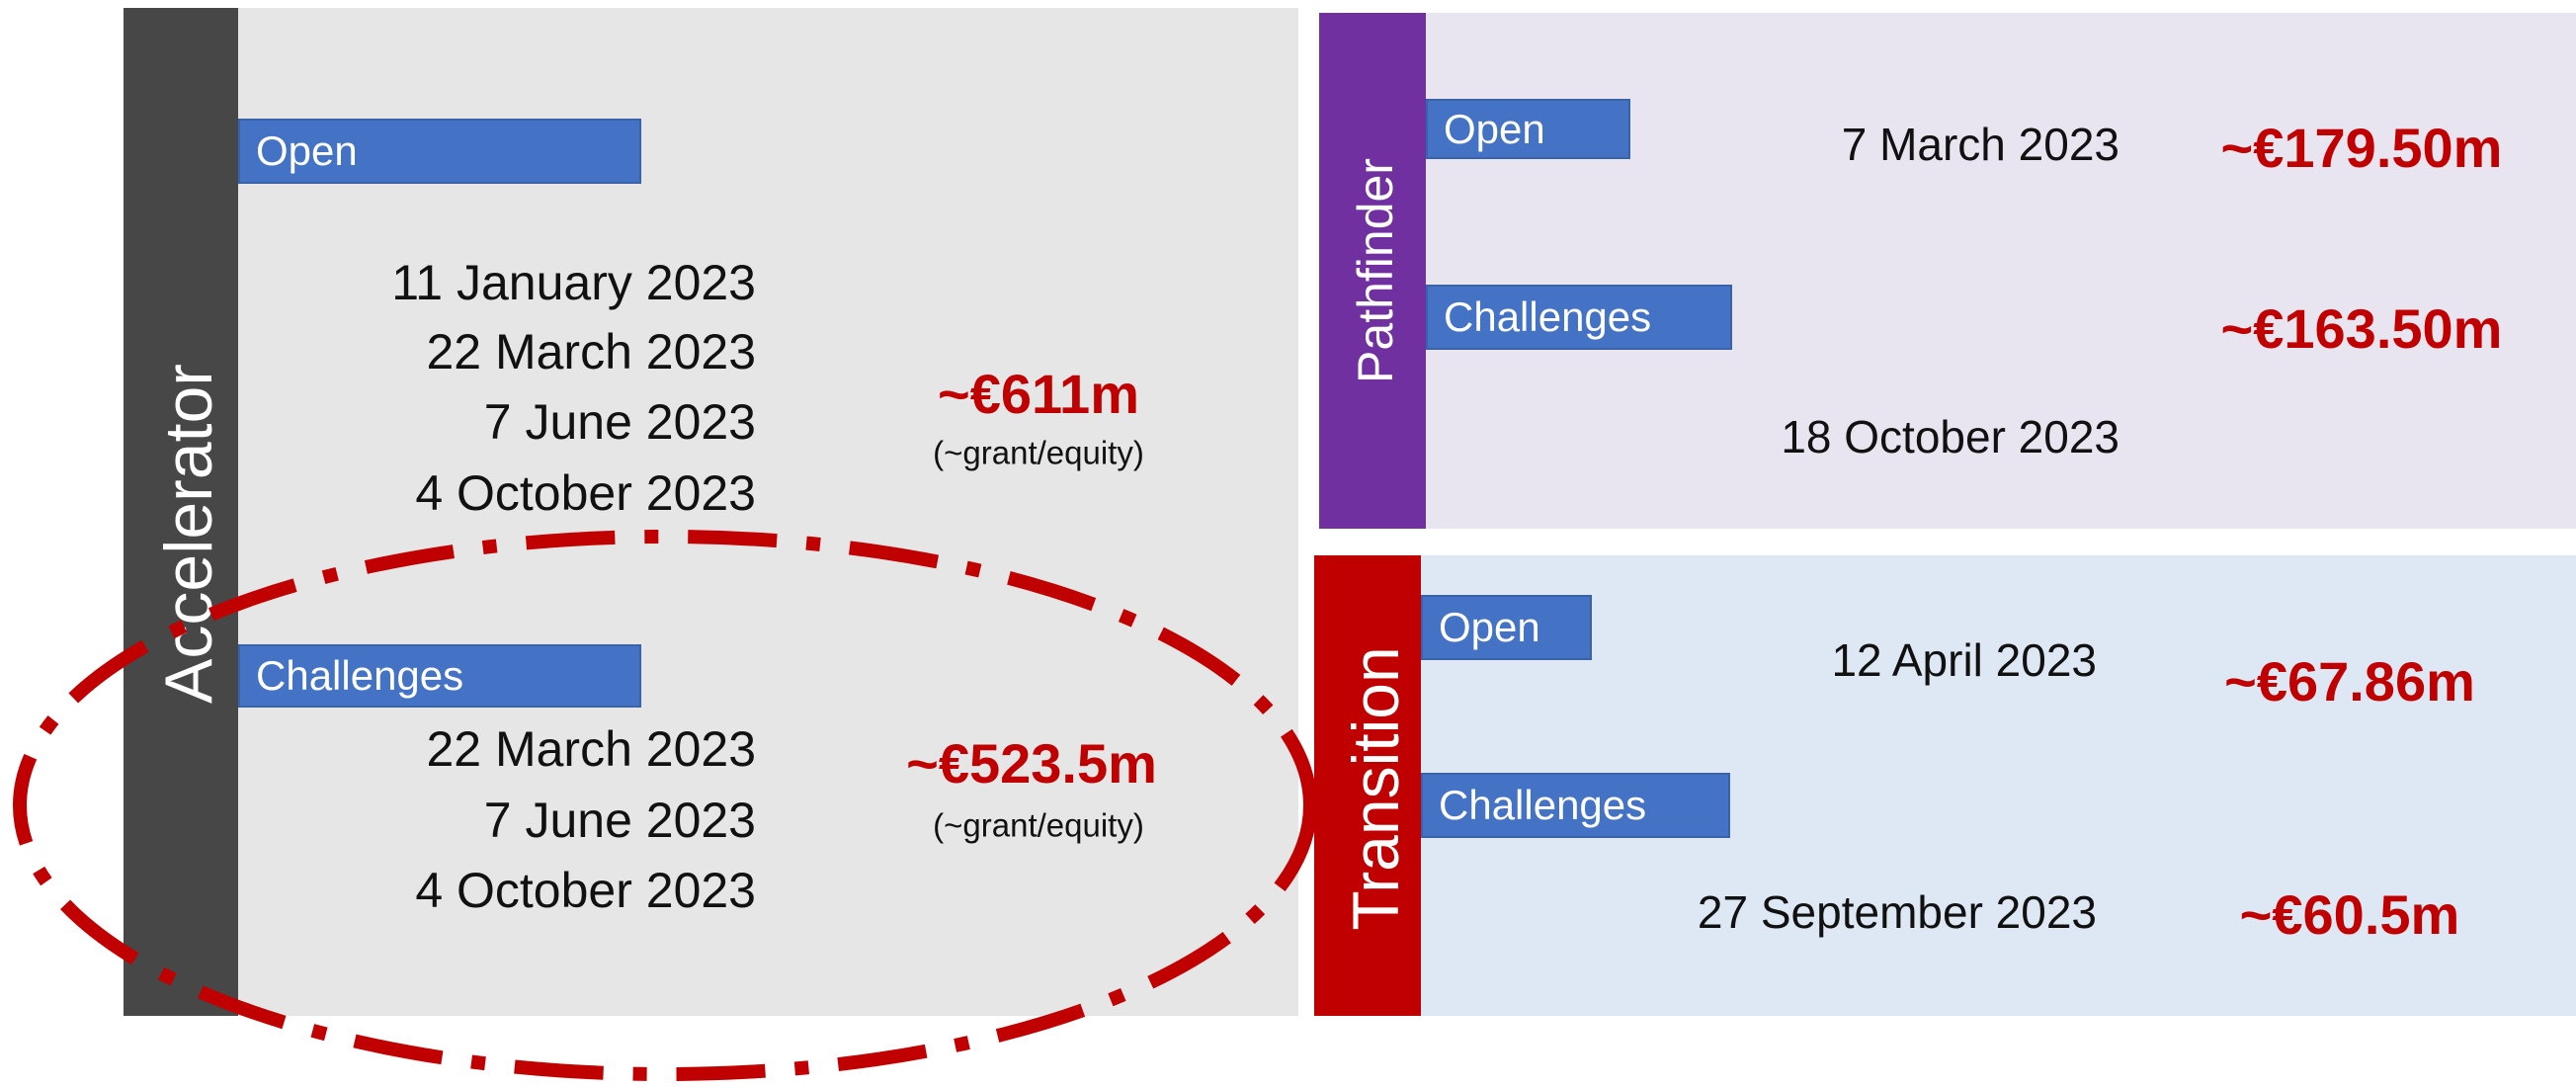 The height and width of the screenshot is (1089, 2576). Describe the element at coordinates (1031, 763) in the screenshot. I see `amount: ~€523.5m` at that location.